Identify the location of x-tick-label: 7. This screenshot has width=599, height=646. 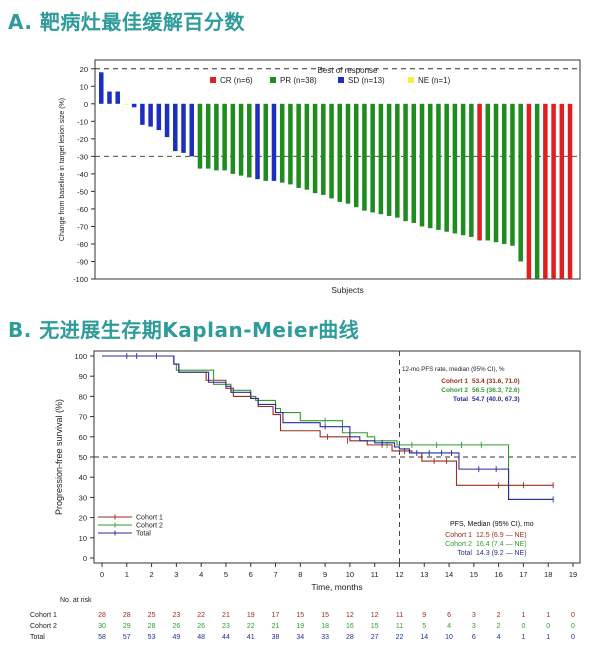
(275, 574).